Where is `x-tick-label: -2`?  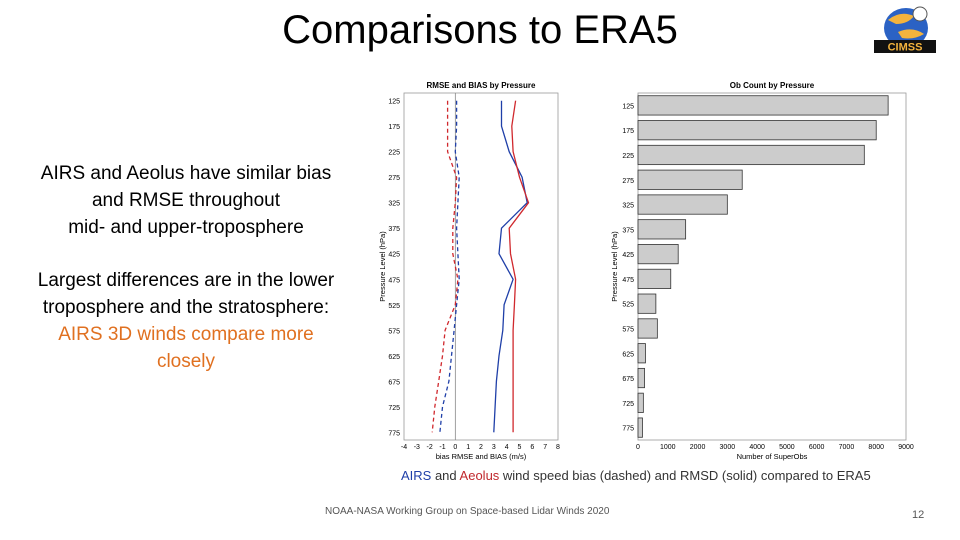 x-tick-label: -2 is located at coordinates (430, 447).